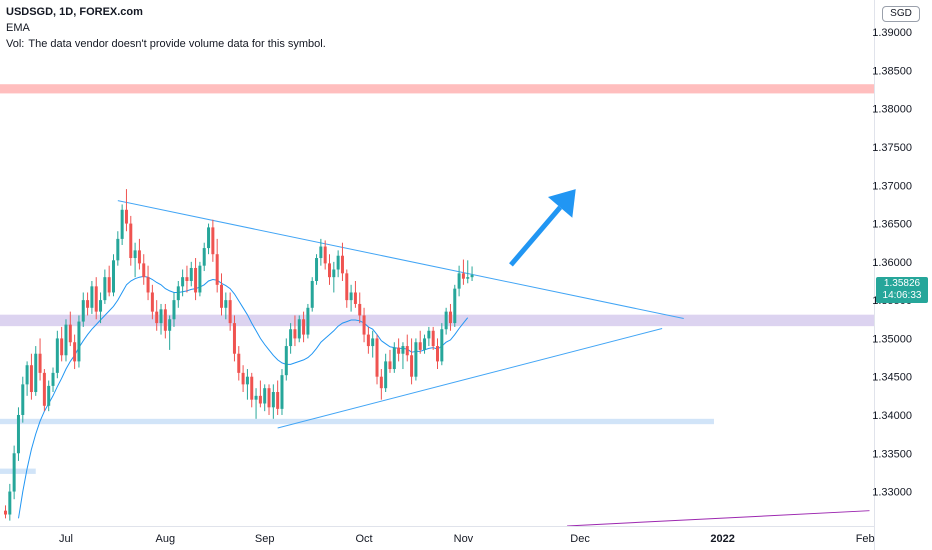 This screenshot has height=550, width=932. Describe the element at coordinates (892, 148) in the screenshot. I see `price-tick-label: 1.37500` at that location.